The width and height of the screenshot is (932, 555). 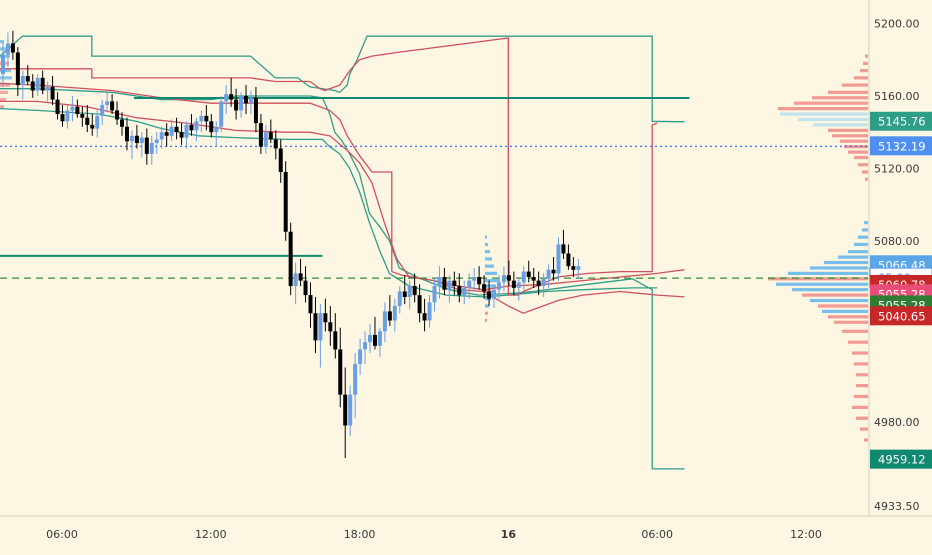 I want to click on price-badge, so click(x=901, y=459).